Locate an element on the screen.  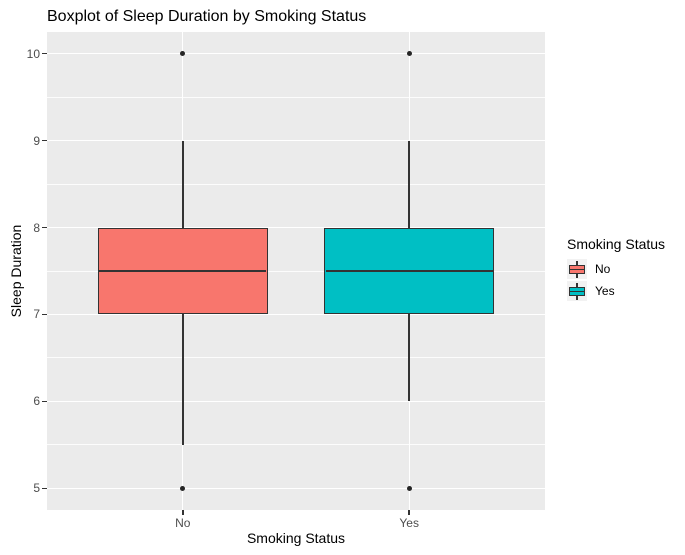
legend-entry-label: No is located at coordinates (603, 269).